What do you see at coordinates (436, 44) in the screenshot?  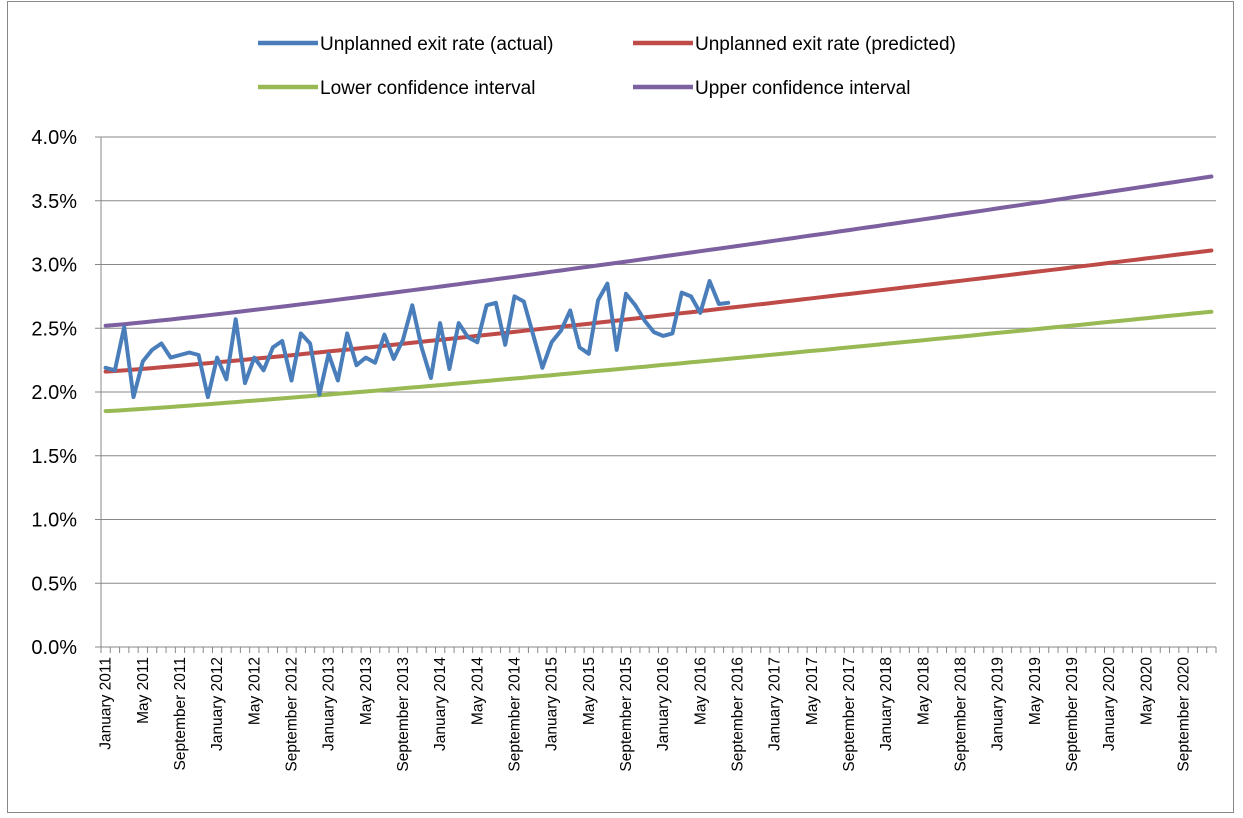 I see `legend-label: Unplanned exit rate (actual)` at bounding box center [436, 44].